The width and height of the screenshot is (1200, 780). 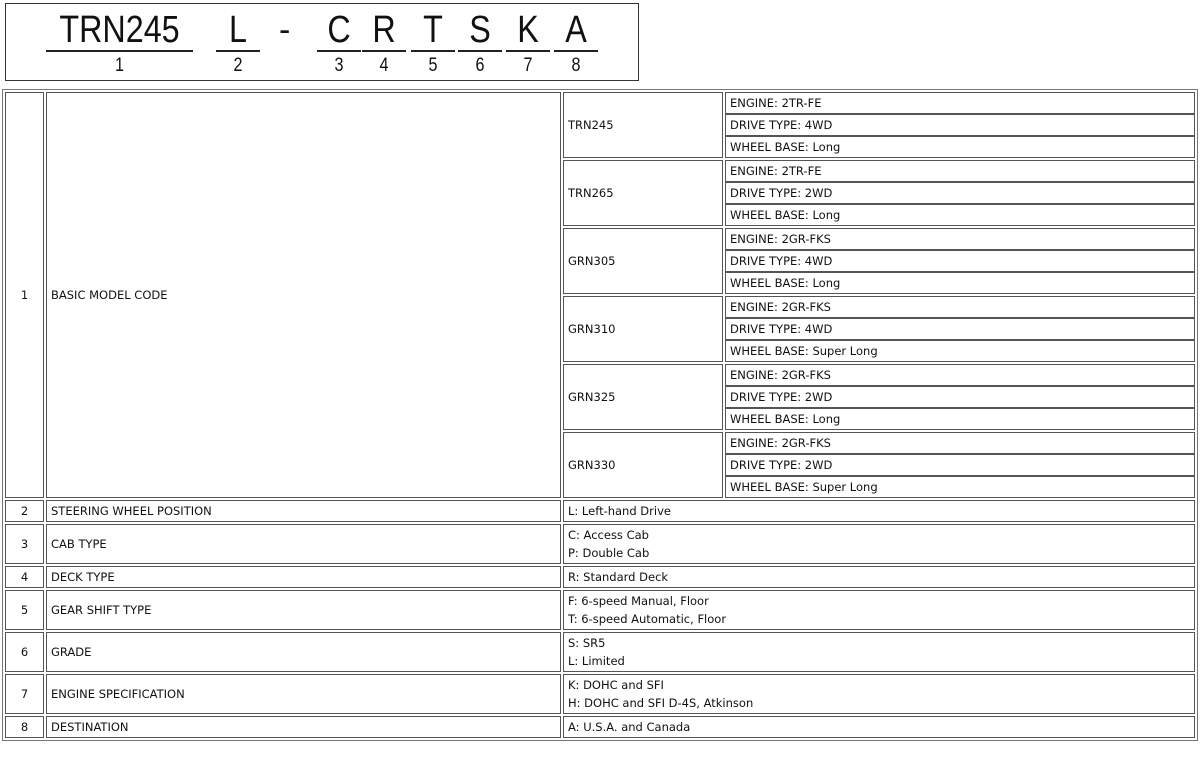 I want to click on row-number: 1, so click(x=24, y=295).